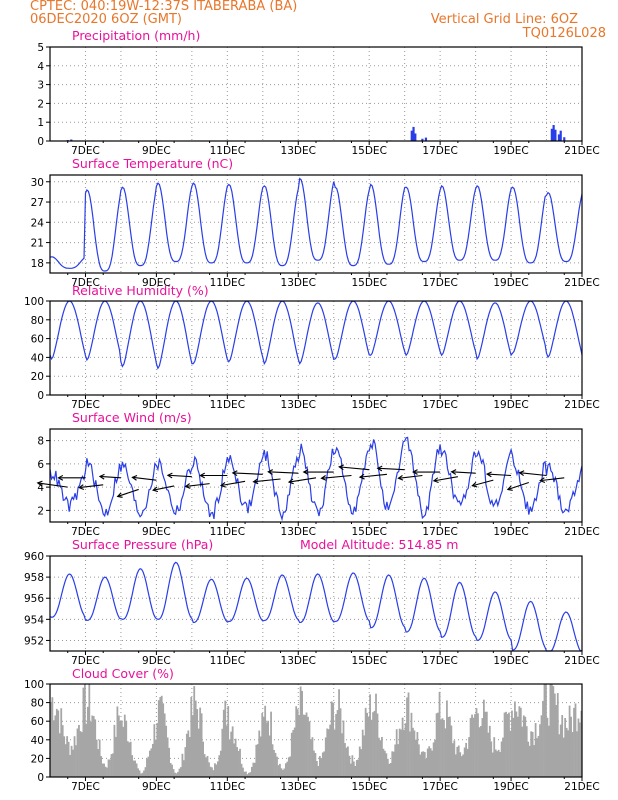  What do you see at coordinates (298, 151) in the screenshot?
I see `precipitation-xtick-label: 13DEC` at bounding box center [298, 151].